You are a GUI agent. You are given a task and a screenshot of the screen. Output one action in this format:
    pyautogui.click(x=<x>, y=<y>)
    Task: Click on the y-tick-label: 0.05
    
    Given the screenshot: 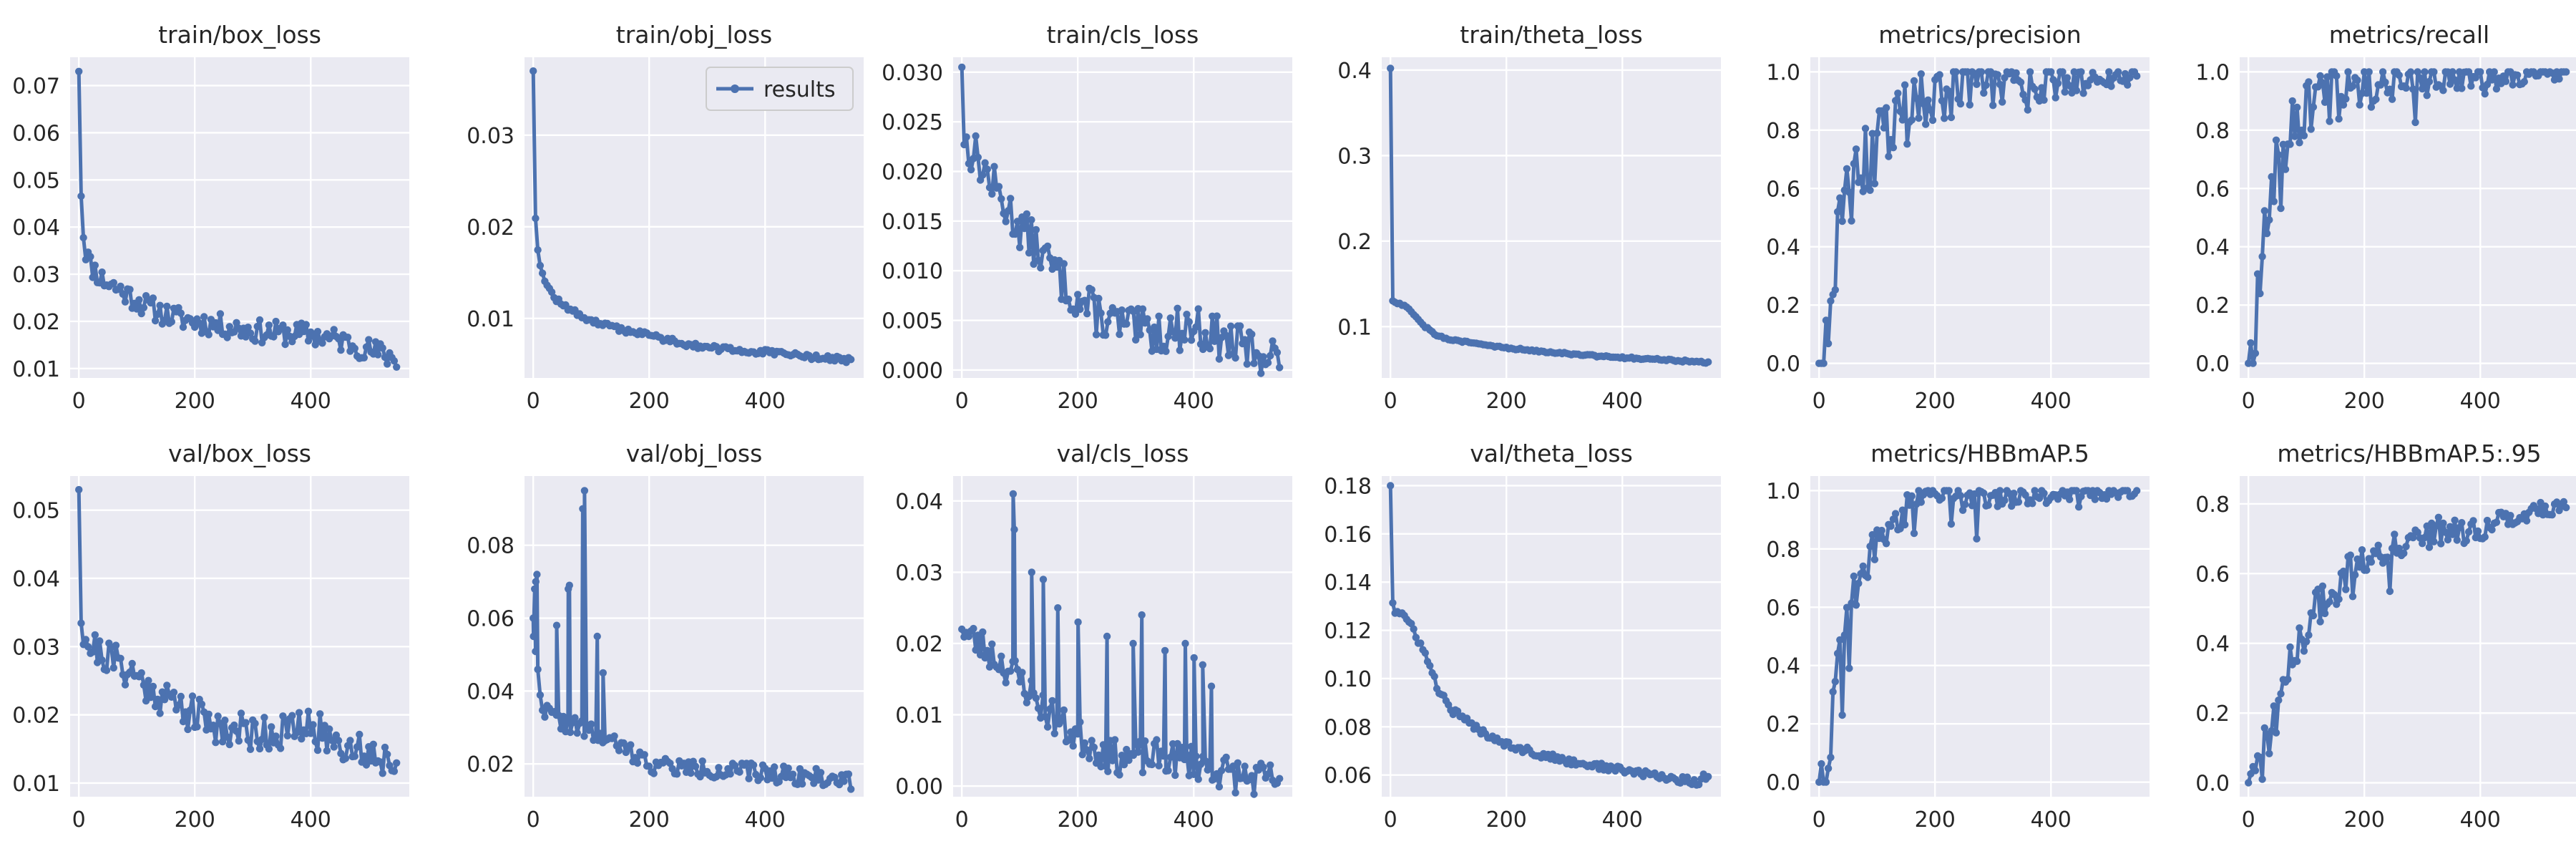 What is the action you would take?
    pyautogui.click(x=36, y=180)
    